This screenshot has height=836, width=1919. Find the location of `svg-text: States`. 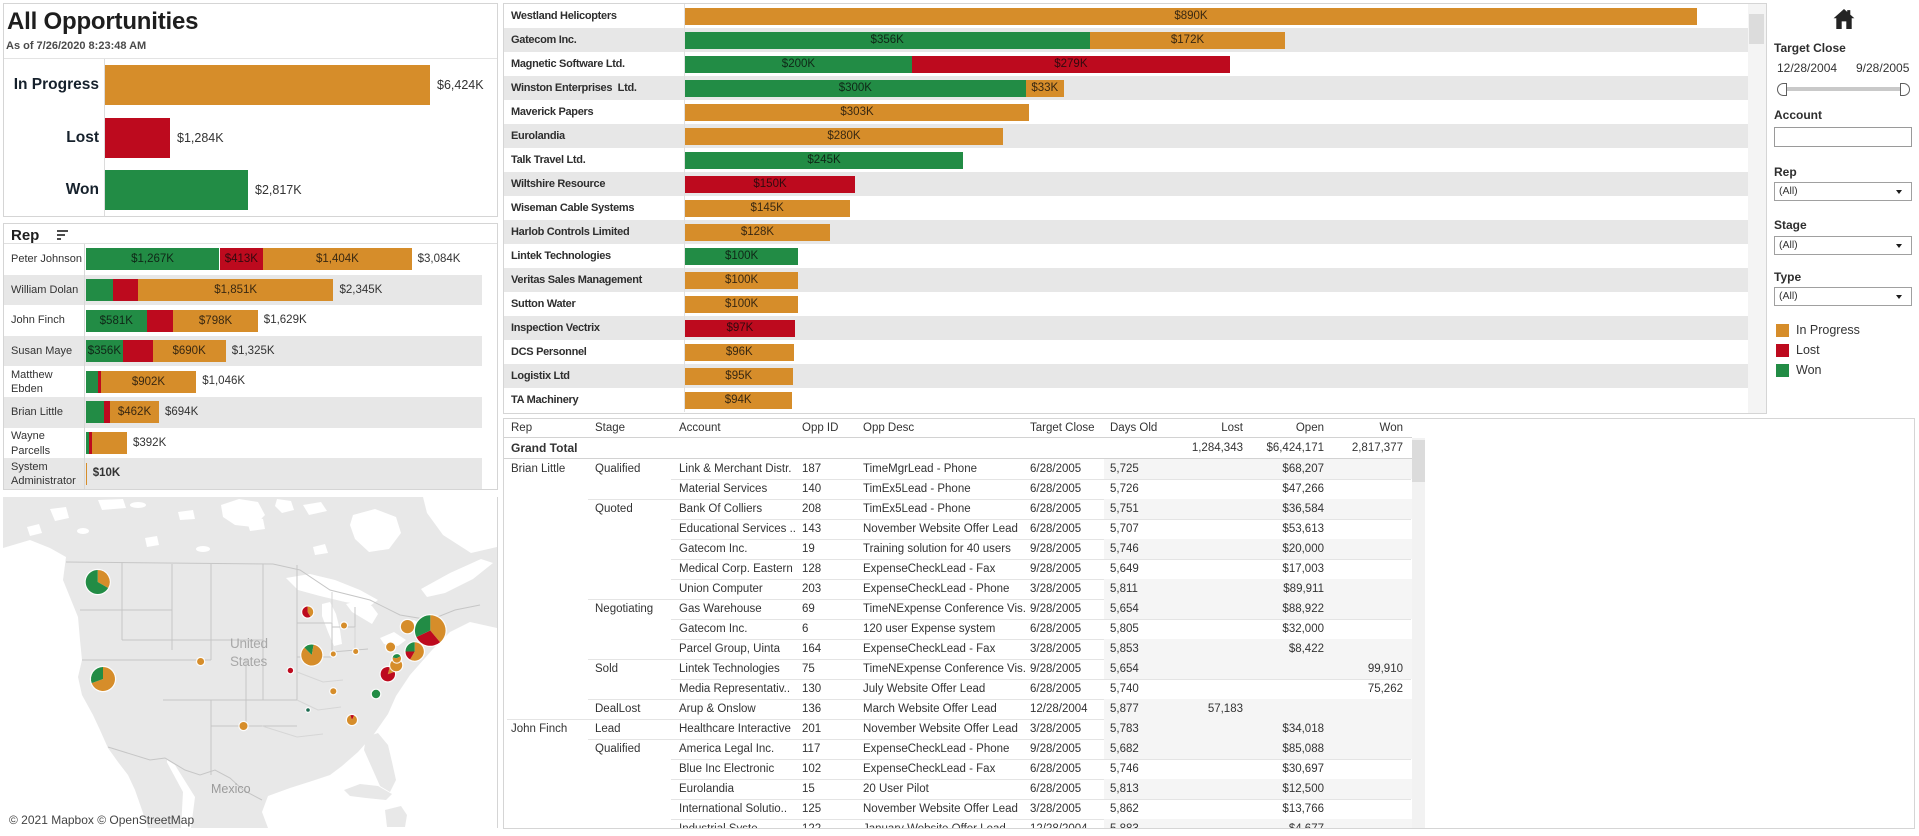

svg-text: States is located at coordinates (249, 661).